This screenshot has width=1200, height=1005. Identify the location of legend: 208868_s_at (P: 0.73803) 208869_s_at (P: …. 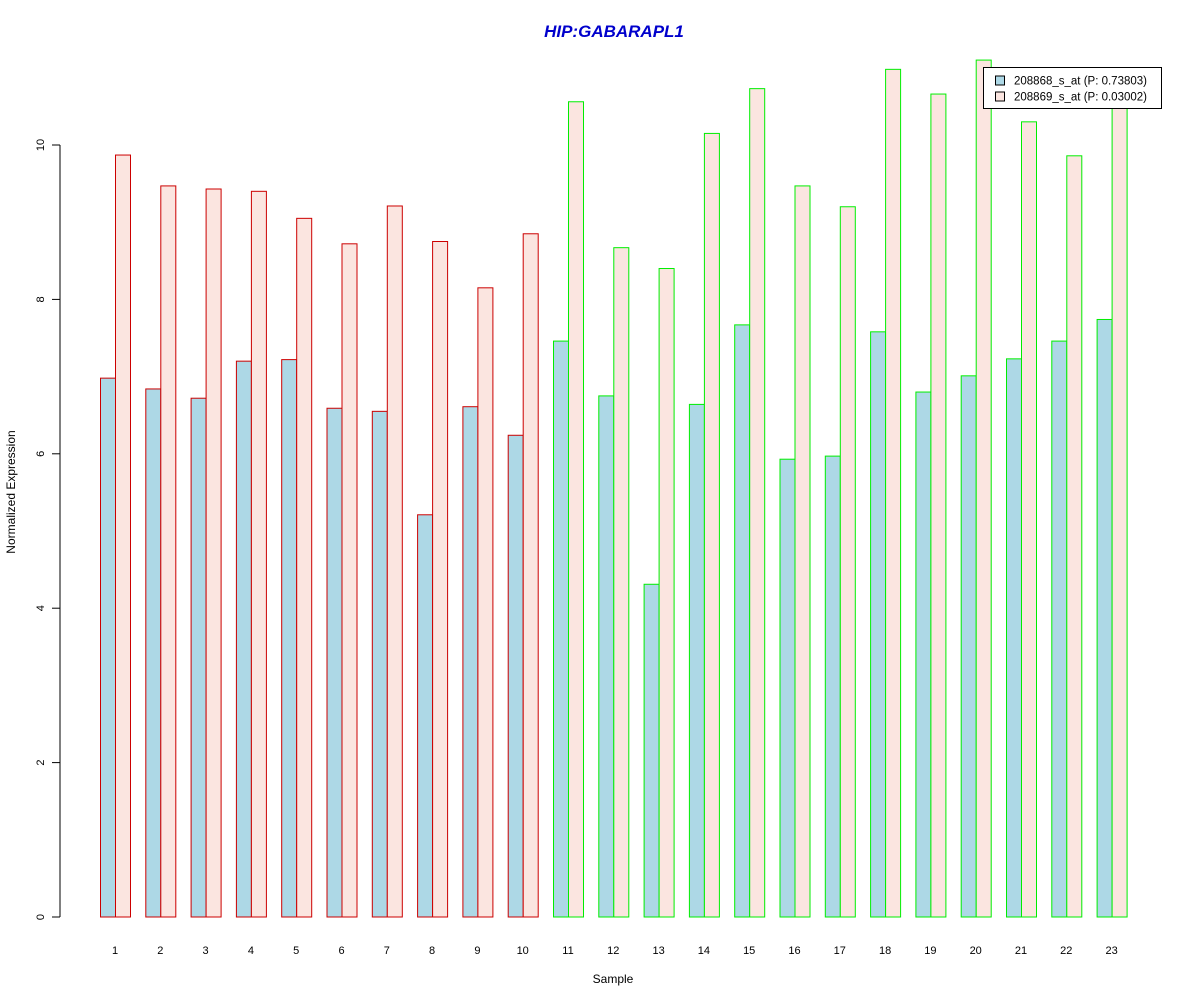
(1072, 88).